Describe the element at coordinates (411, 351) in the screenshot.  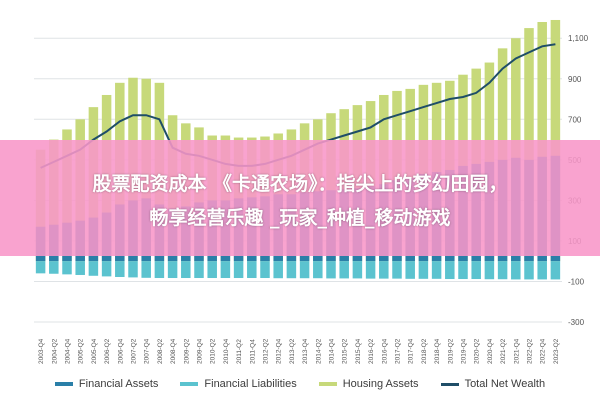
I see `x-tick-label: 2017-Q4` at that location.